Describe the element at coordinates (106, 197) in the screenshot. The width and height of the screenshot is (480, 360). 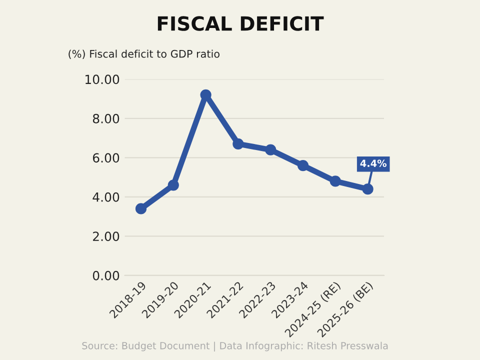
I see `y-tick-label: 4.00` at that location.